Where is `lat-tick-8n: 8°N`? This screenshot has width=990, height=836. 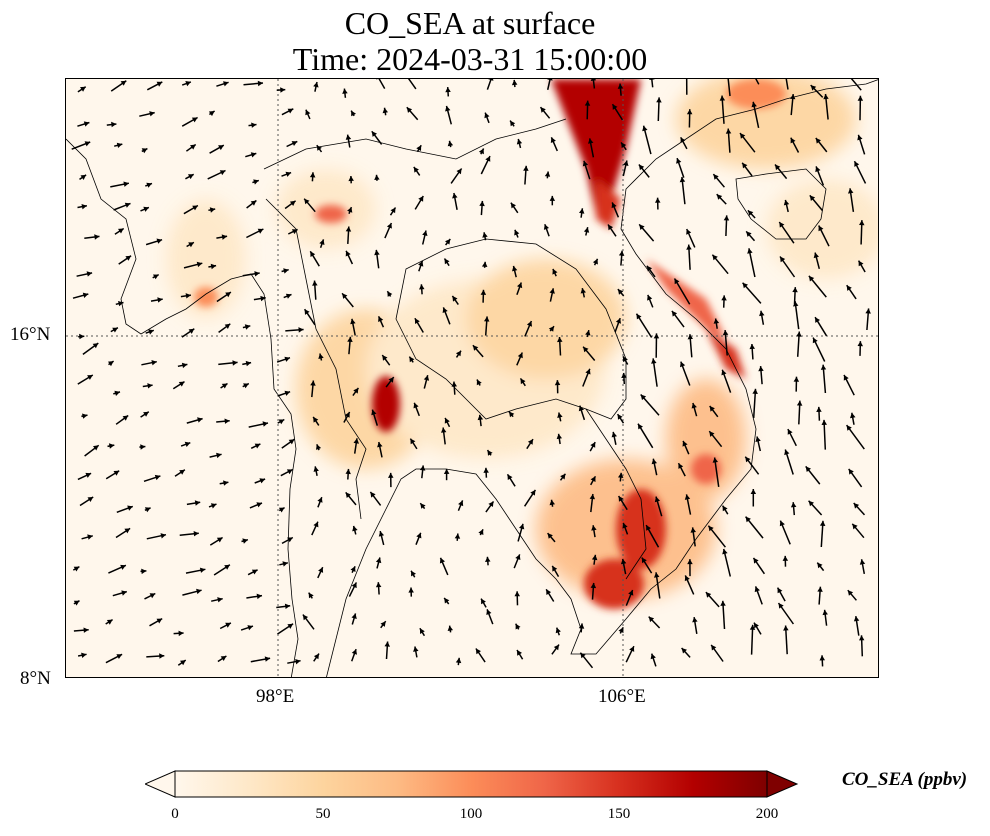 lat-tick-8n: 8°N is located at coordinates (35, 678).